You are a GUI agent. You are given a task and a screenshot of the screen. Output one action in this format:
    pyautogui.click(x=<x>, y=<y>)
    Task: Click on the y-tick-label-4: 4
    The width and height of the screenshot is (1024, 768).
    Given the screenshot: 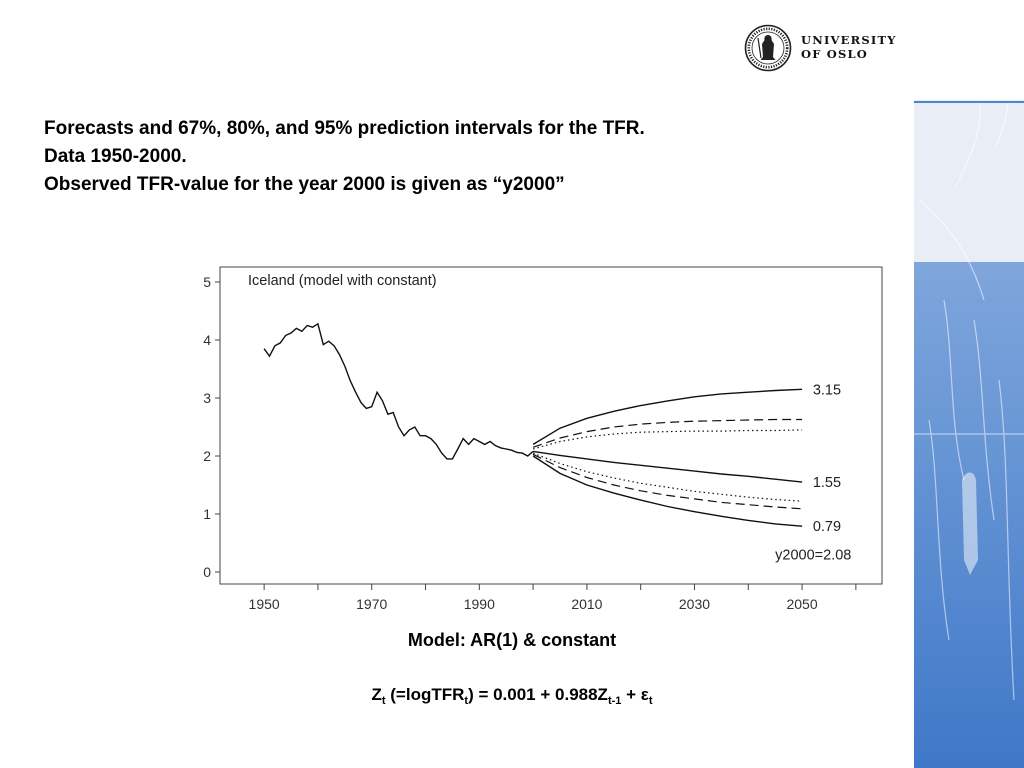 What is the action you would take?
    pyautogui.click(x=207, y=340)
    